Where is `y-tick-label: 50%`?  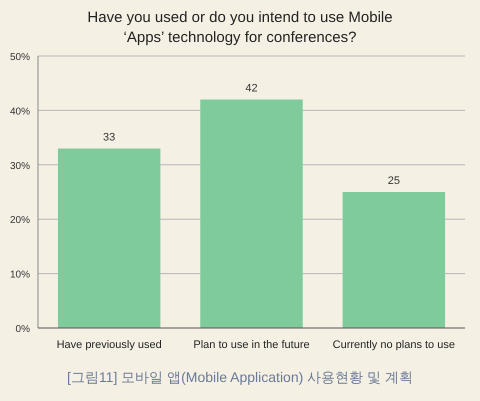
y-tick-label: 50% is located at coordinates (20, 57).